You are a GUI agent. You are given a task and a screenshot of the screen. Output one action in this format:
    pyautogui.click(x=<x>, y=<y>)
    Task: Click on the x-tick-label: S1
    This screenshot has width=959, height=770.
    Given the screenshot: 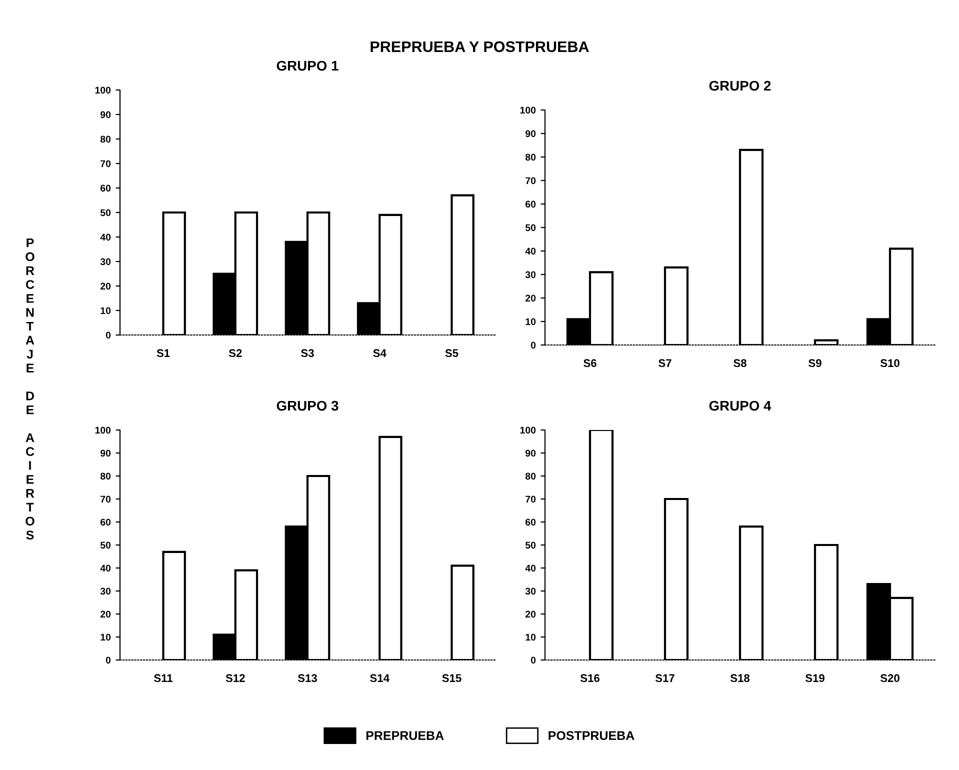 What is the action you would take?
    pyautogui.click(x=163, y=353)
    